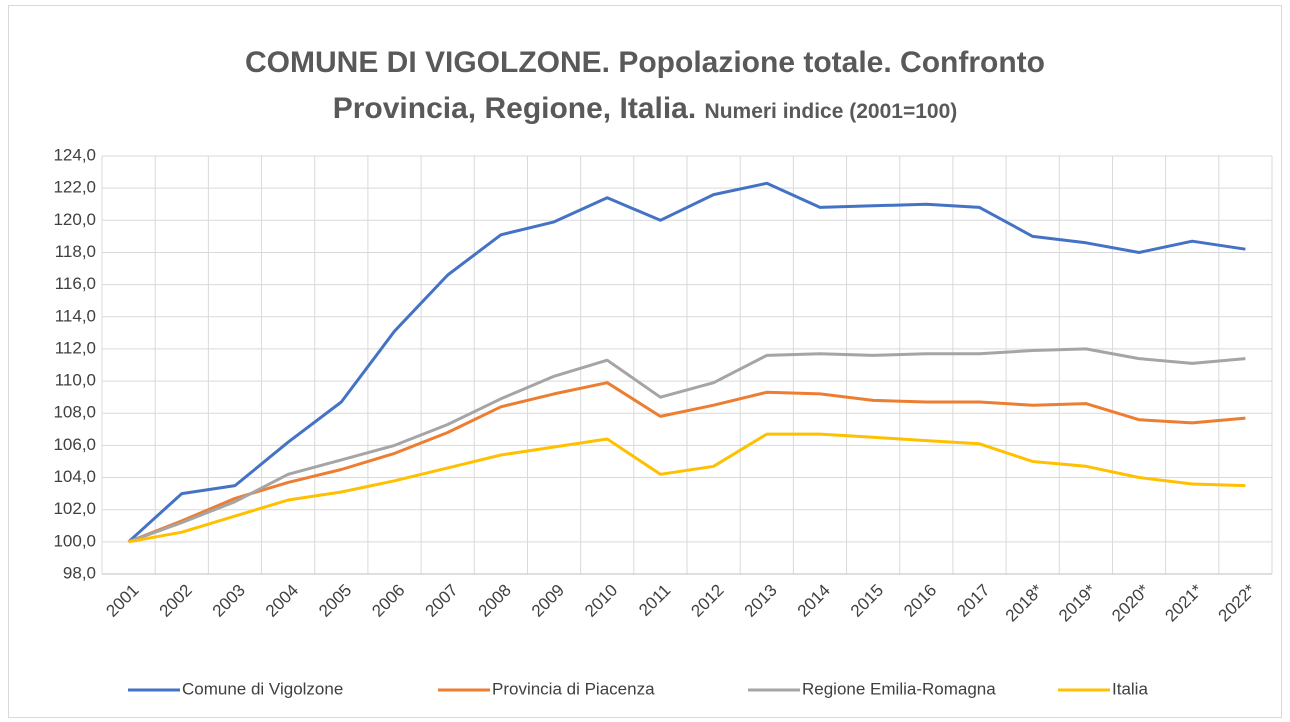  What do you see at coordinates (262, 688) in the screenshot?
I see `legend-label: Comune di Vigolzone` at bounding box center [262, 688].